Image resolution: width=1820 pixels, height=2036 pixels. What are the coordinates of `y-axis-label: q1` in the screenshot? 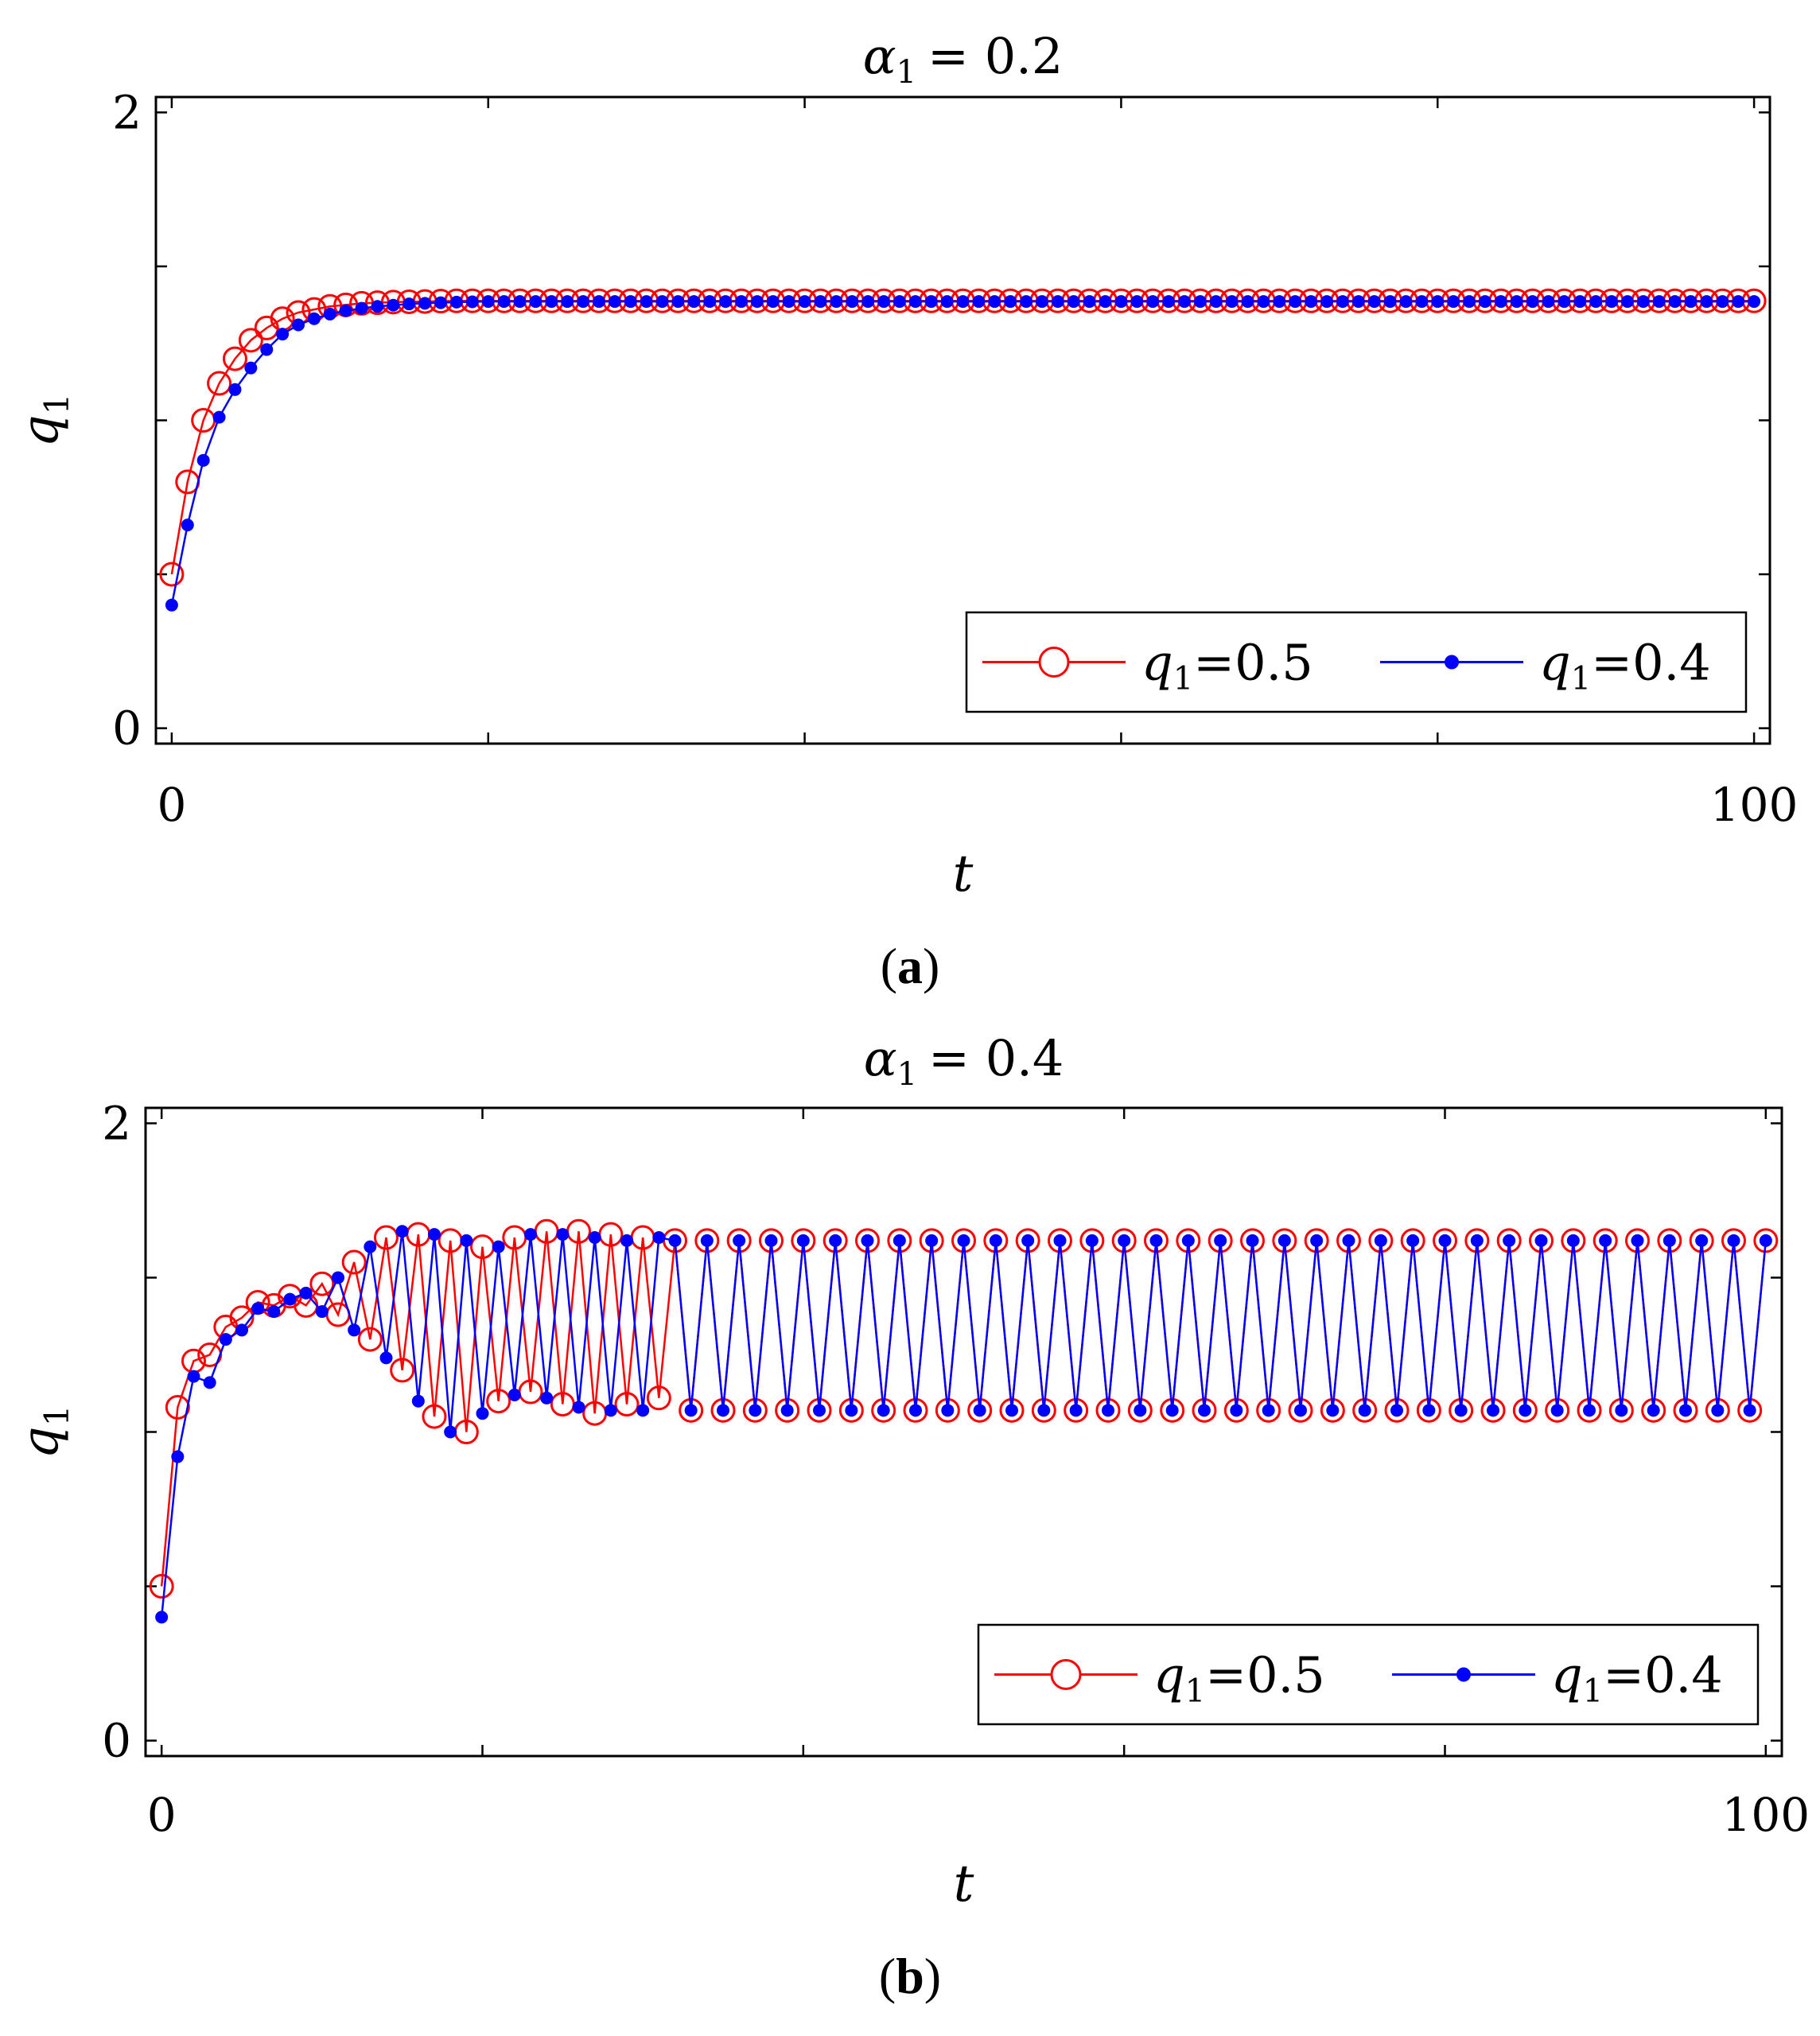 It's located at (43, 421).